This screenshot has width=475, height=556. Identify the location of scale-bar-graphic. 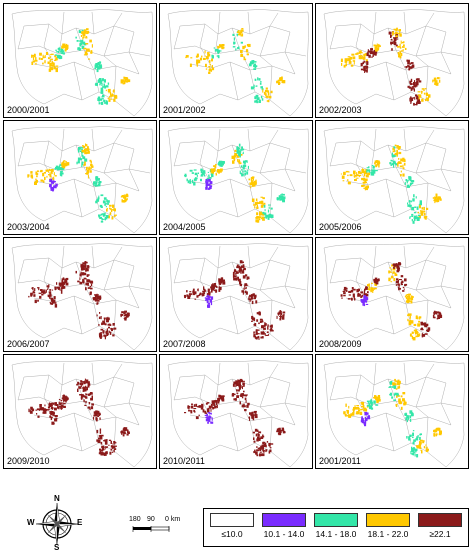
(151, 529).